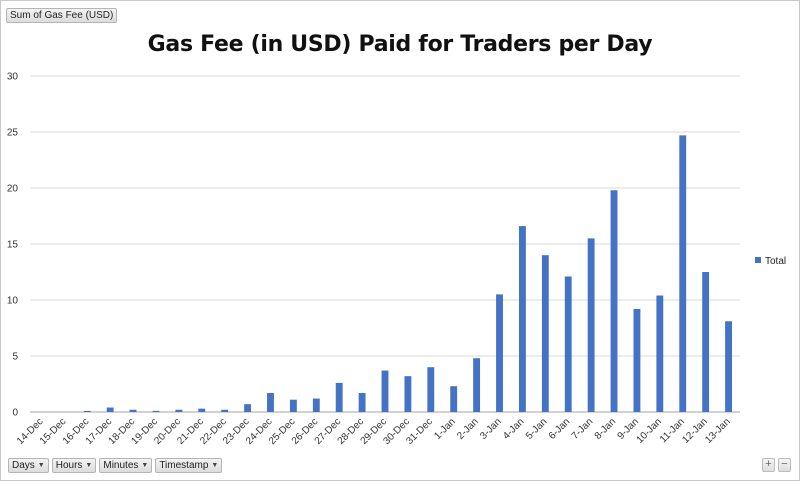 The width and height of the screenshot is (800, 481). Describe the element at coordinates (156, 411) in the screenshot. I see `bar-19-Dec` at that location.